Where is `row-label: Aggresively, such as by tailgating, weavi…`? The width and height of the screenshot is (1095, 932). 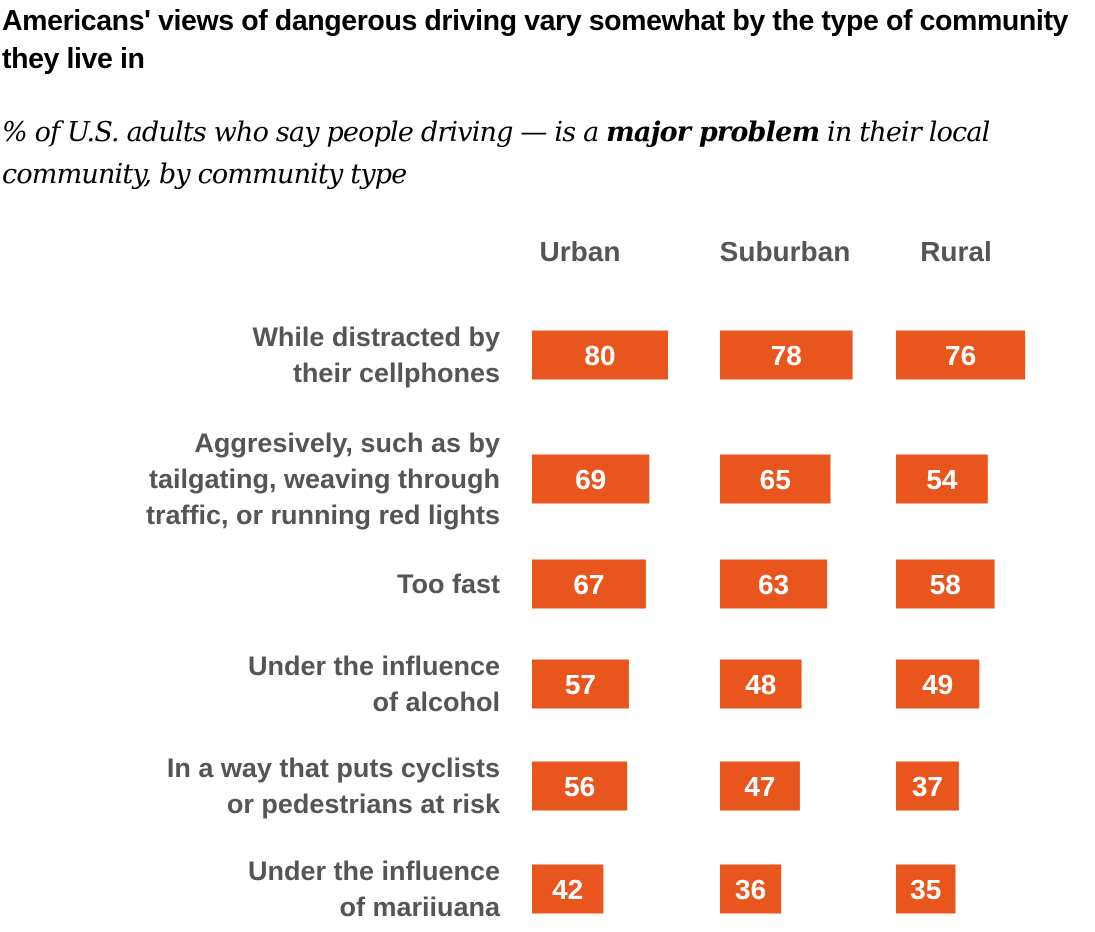
row-label: Aggresively, such as by tailgating, weavi… is located at coordinates (323, 479).